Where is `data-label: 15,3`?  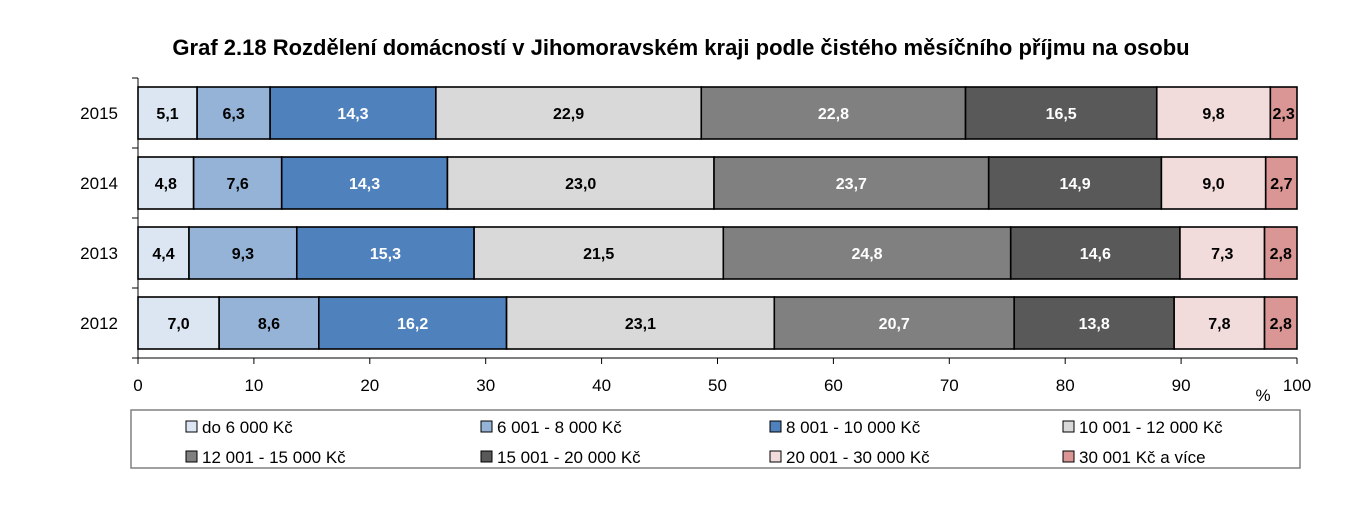
data-label: 15,3 is located at coordinates (385, 254).